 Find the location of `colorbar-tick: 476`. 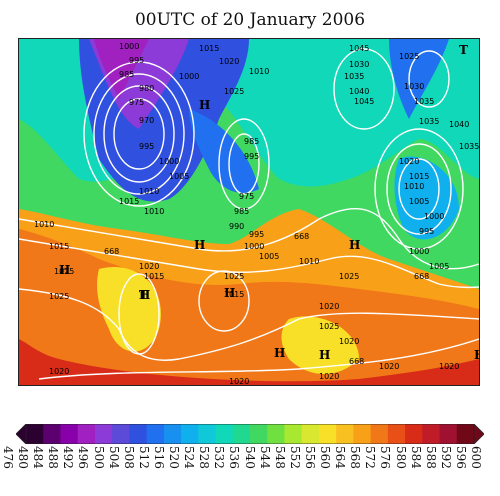

colorbar-tick: 476 is located at coordinates (8, 466).